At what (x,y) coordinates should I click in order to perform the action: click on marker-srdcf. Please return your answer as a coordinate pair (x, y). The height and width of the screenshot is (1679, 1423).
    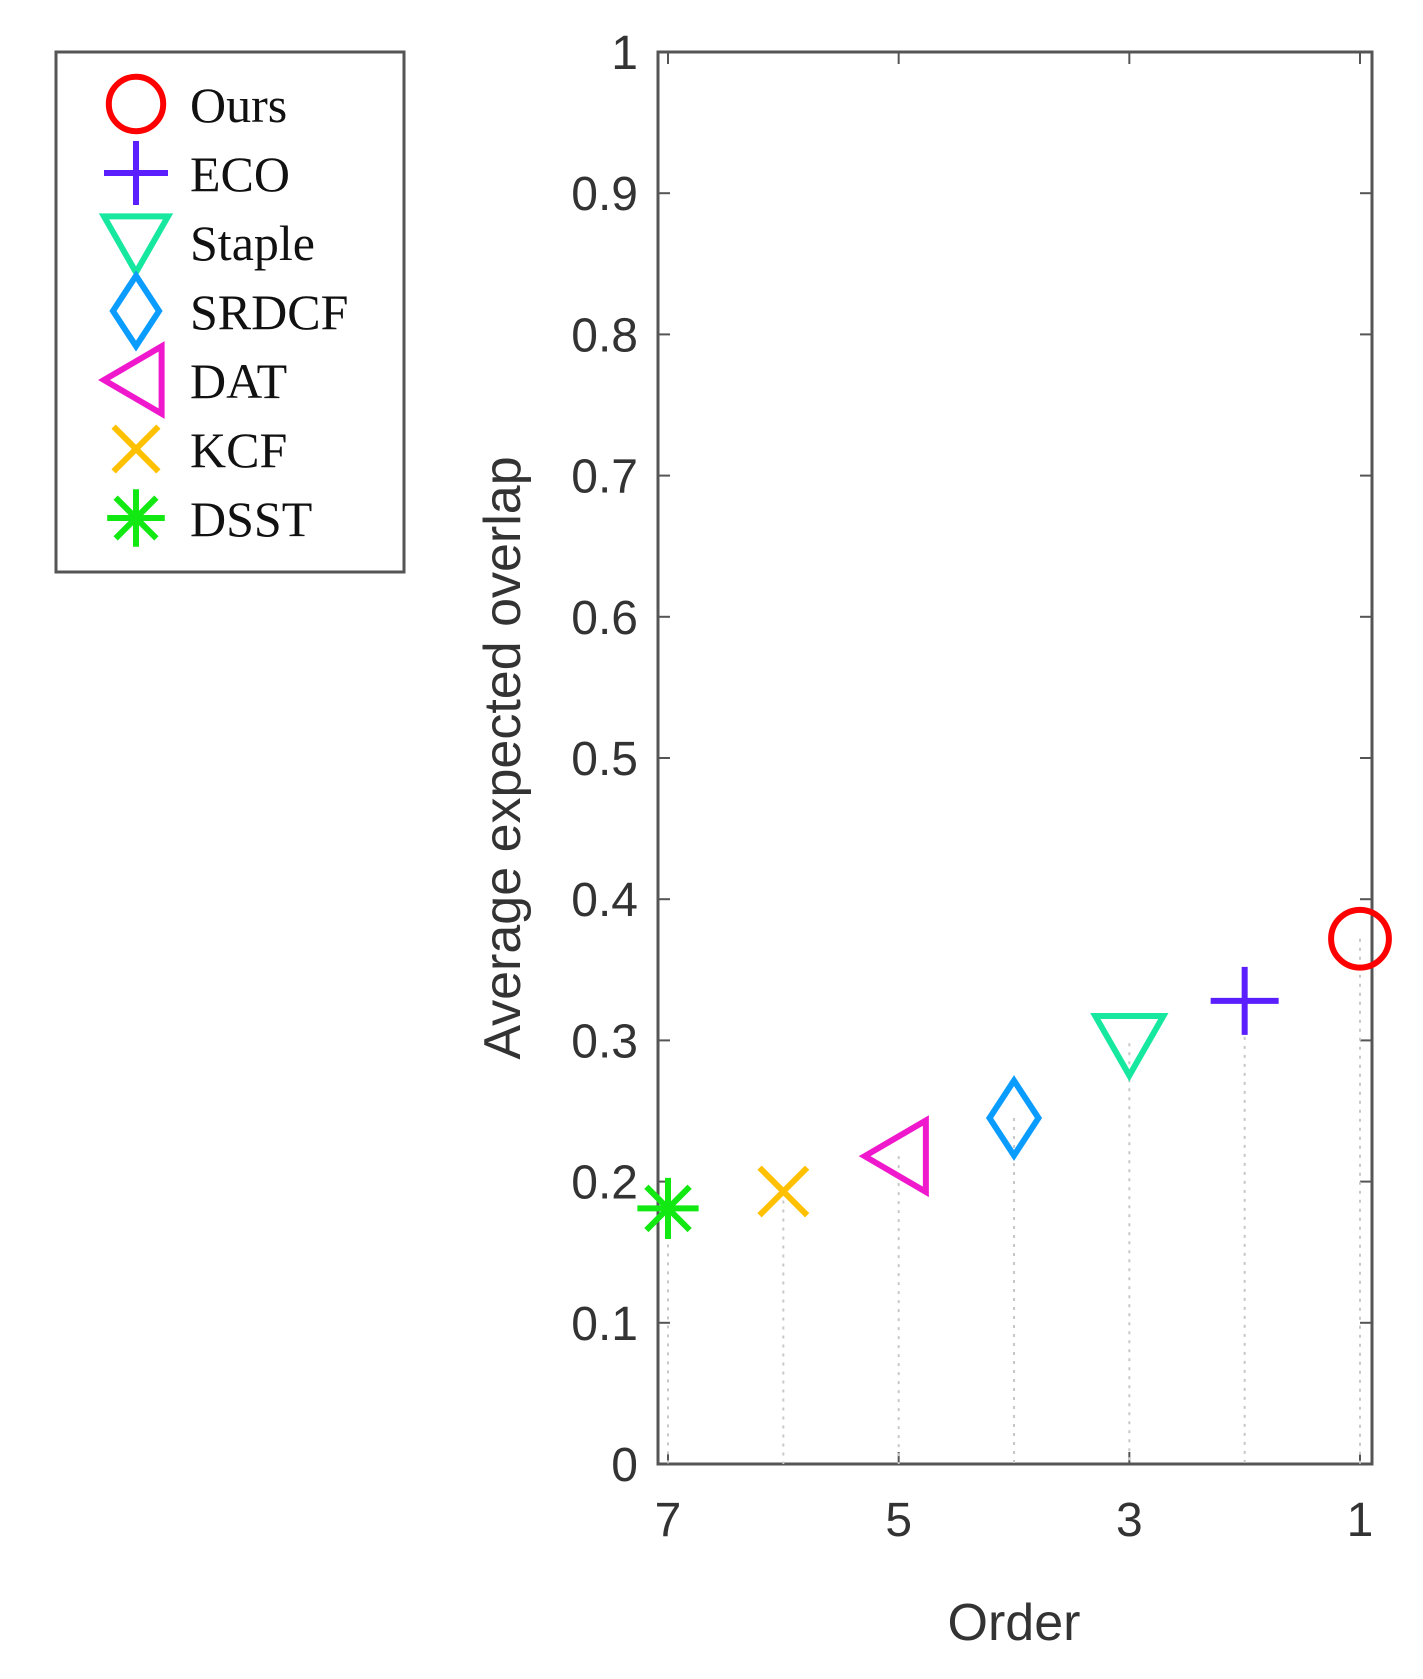
    Looking at the image, I should click on (1014, 1118).